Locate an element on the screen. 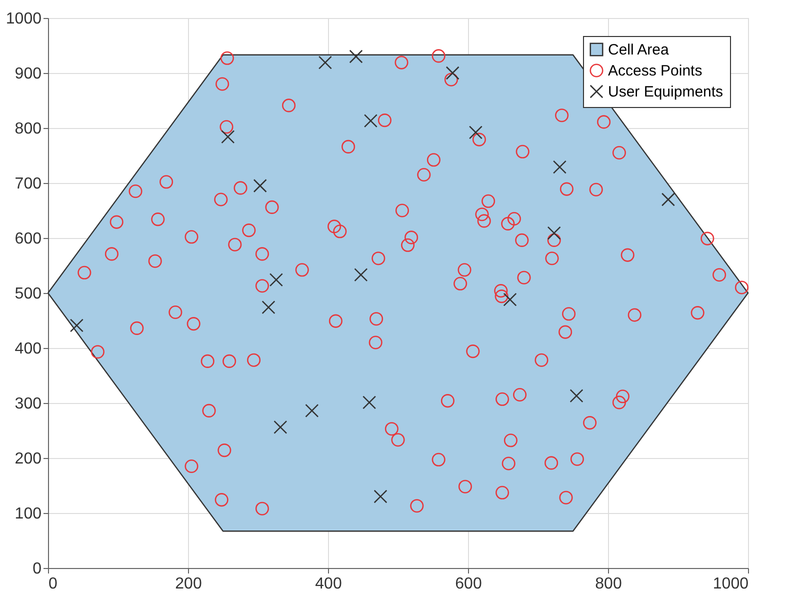  y-tick-label: 500 is located at coordinates (28, 294).